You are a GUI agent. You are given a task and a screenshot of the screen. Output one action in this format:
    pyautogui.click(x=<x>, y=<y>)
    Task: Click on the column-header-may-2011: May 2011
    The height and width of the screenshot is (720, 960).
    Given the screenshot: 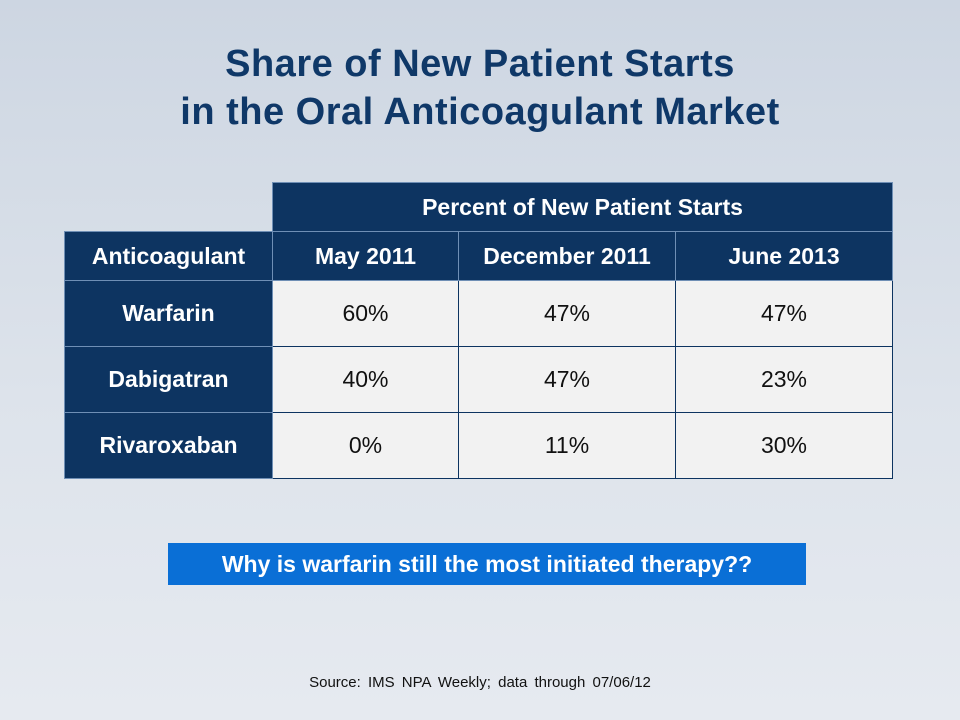 What is the action you would take?
    pyautogui.click(x=365, y=256)
    